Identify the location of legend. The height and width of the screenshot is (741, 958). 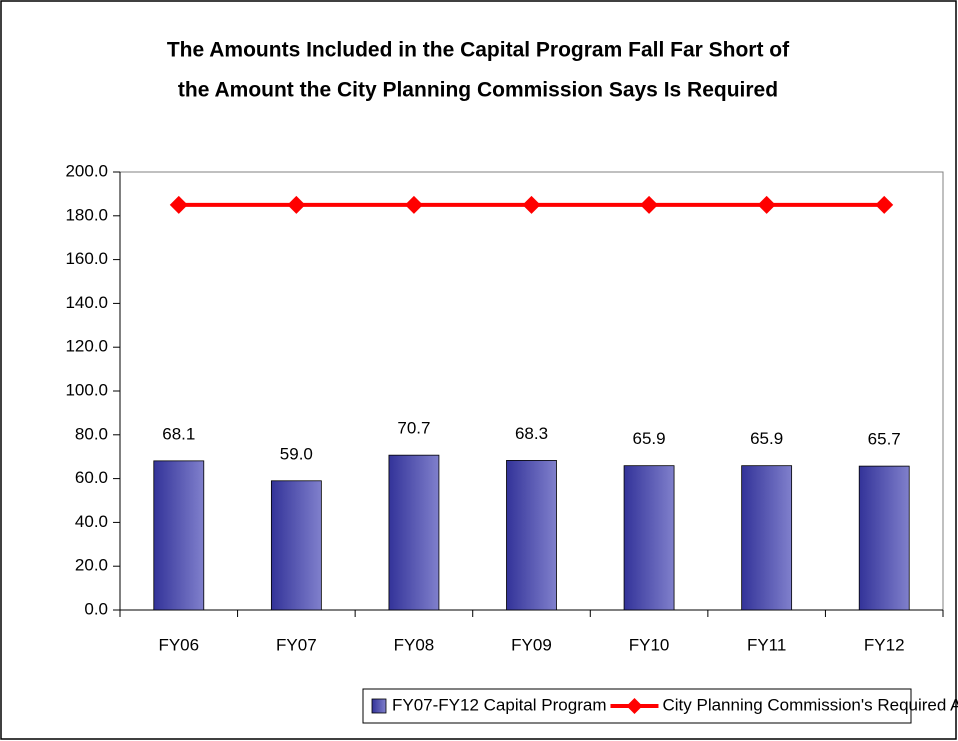
(637, 706).